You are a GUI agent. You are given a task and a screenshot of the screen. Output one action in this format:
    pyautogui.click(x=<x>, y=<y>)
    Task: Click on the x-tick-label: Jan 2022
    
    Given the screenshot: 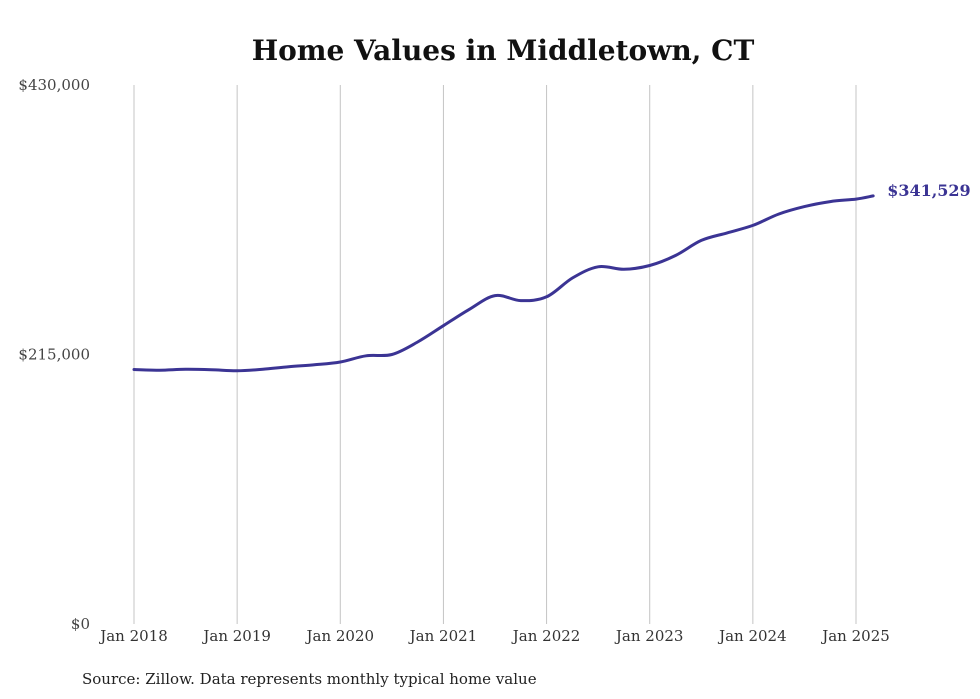 What is the action you would take?
    pyautogui.click(x=546, y=636)
    